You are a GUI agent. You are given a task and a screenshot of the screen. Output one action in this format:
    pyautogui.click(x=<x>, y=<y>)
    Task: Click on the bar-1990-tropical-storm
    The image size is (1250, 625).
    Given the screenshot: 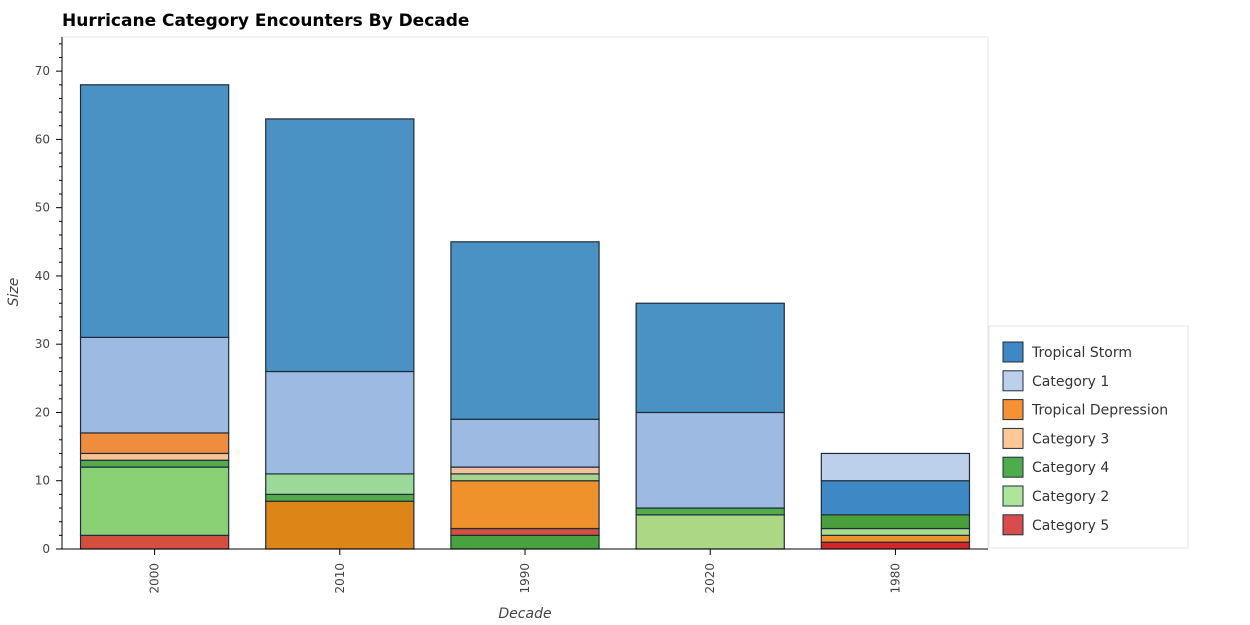 What is the action you would take?
    pyautogui.click(x=525, y=330)
    